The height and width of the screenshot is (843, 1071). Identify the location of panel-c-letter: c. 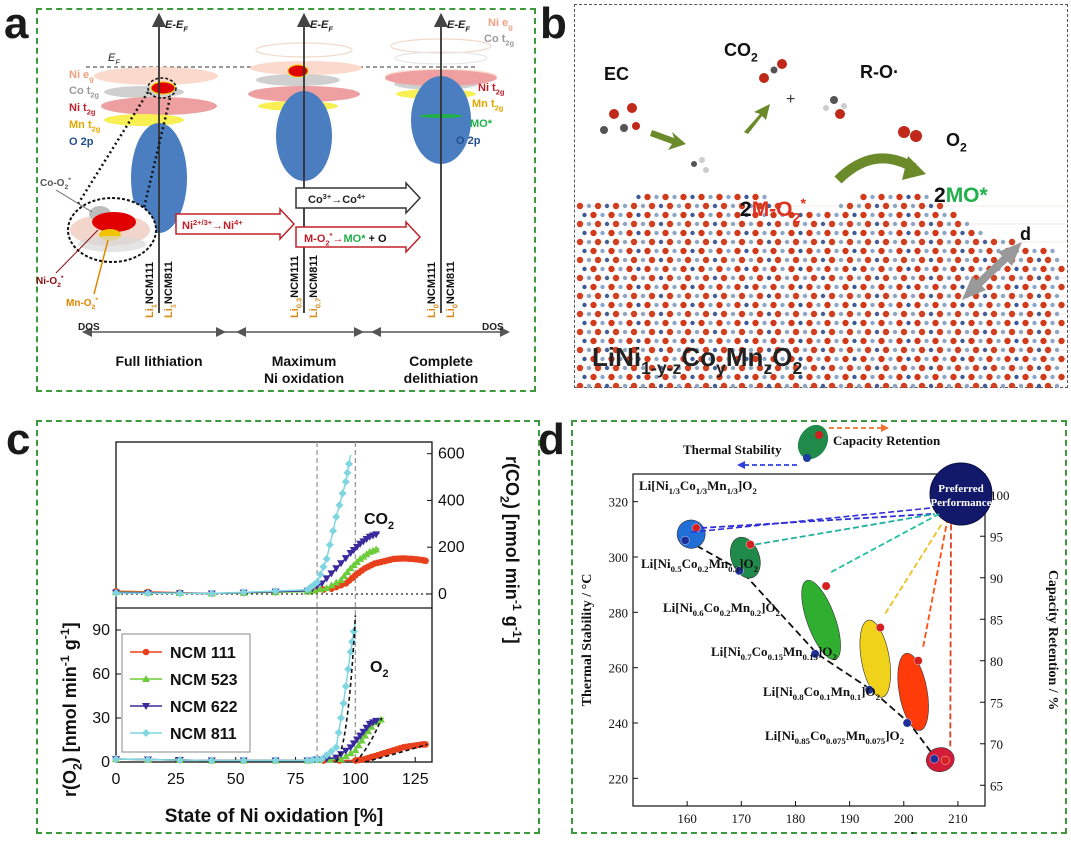
(18, 439).